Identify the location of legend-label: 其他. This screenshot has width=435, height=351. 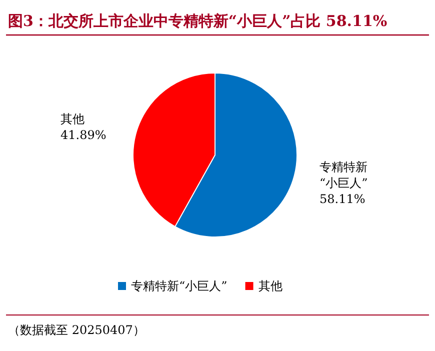
(270, 286).